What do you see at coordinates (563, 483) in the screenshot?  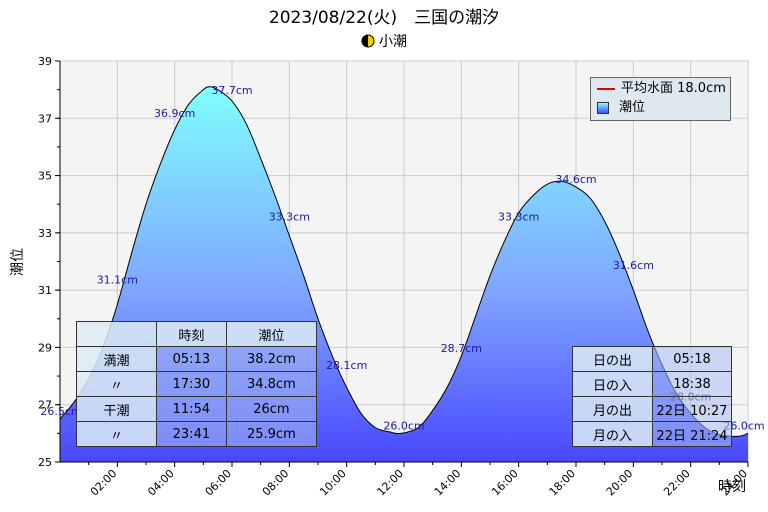 I see `x-tick-label: 18:00` at bounding box center [563, 483].